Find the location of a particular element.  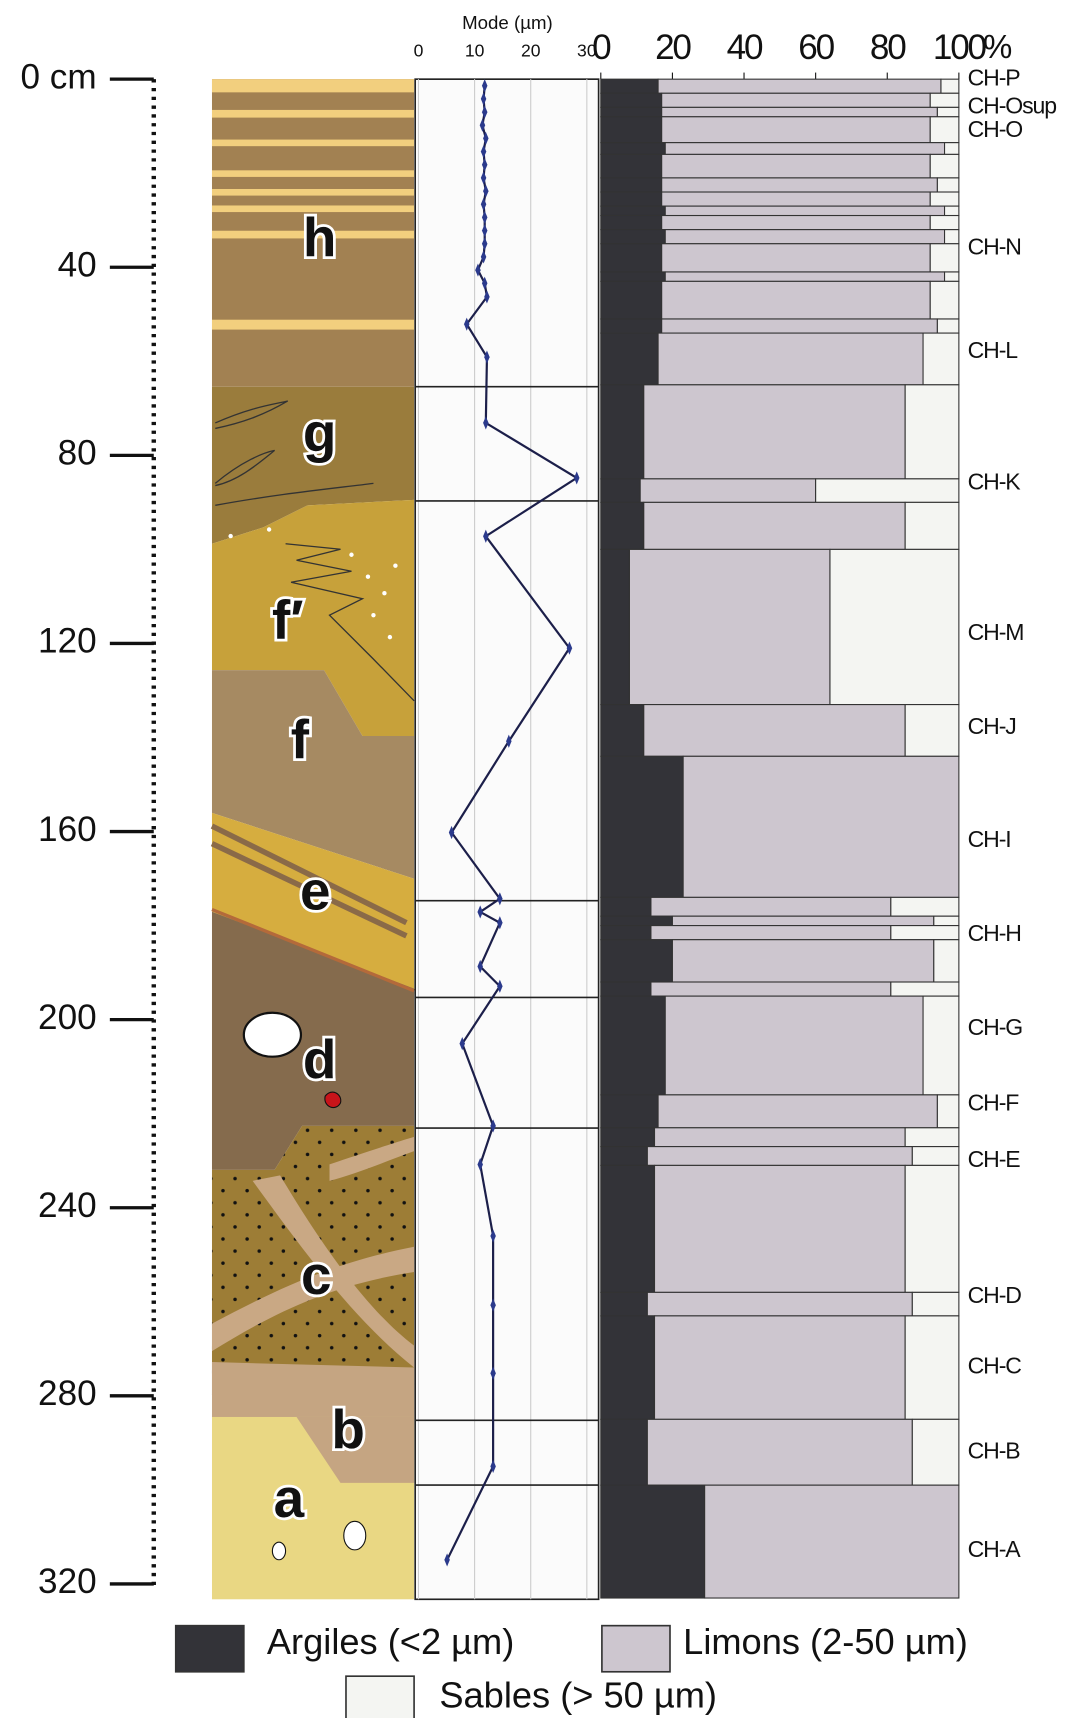

x-tick-label: 100 is located at coordinates (960, 47).